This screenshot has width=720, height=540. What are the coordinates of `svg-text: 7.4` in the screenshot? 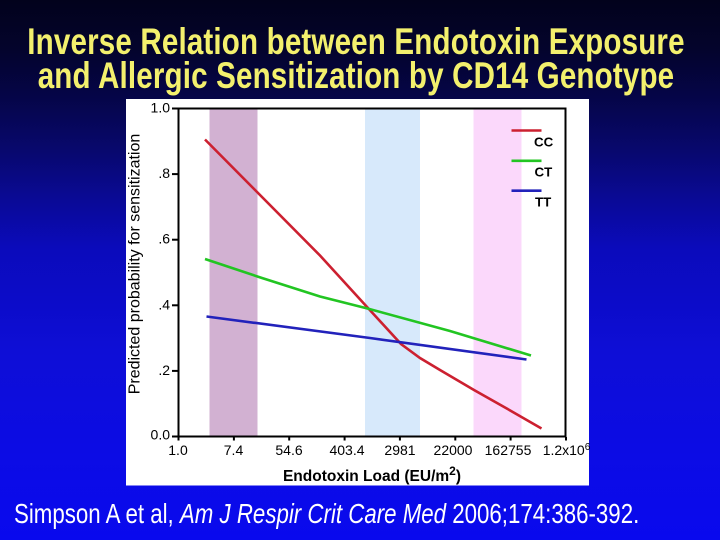 It's located at (234, 450).